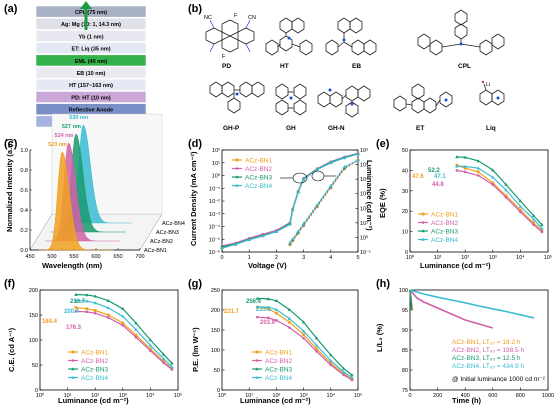 The height and width of the screenshot is (407, 554). Describe the element at coordinates (216, 176) in the screenshot. I see `y-tick-label: 10⁰` at that location.